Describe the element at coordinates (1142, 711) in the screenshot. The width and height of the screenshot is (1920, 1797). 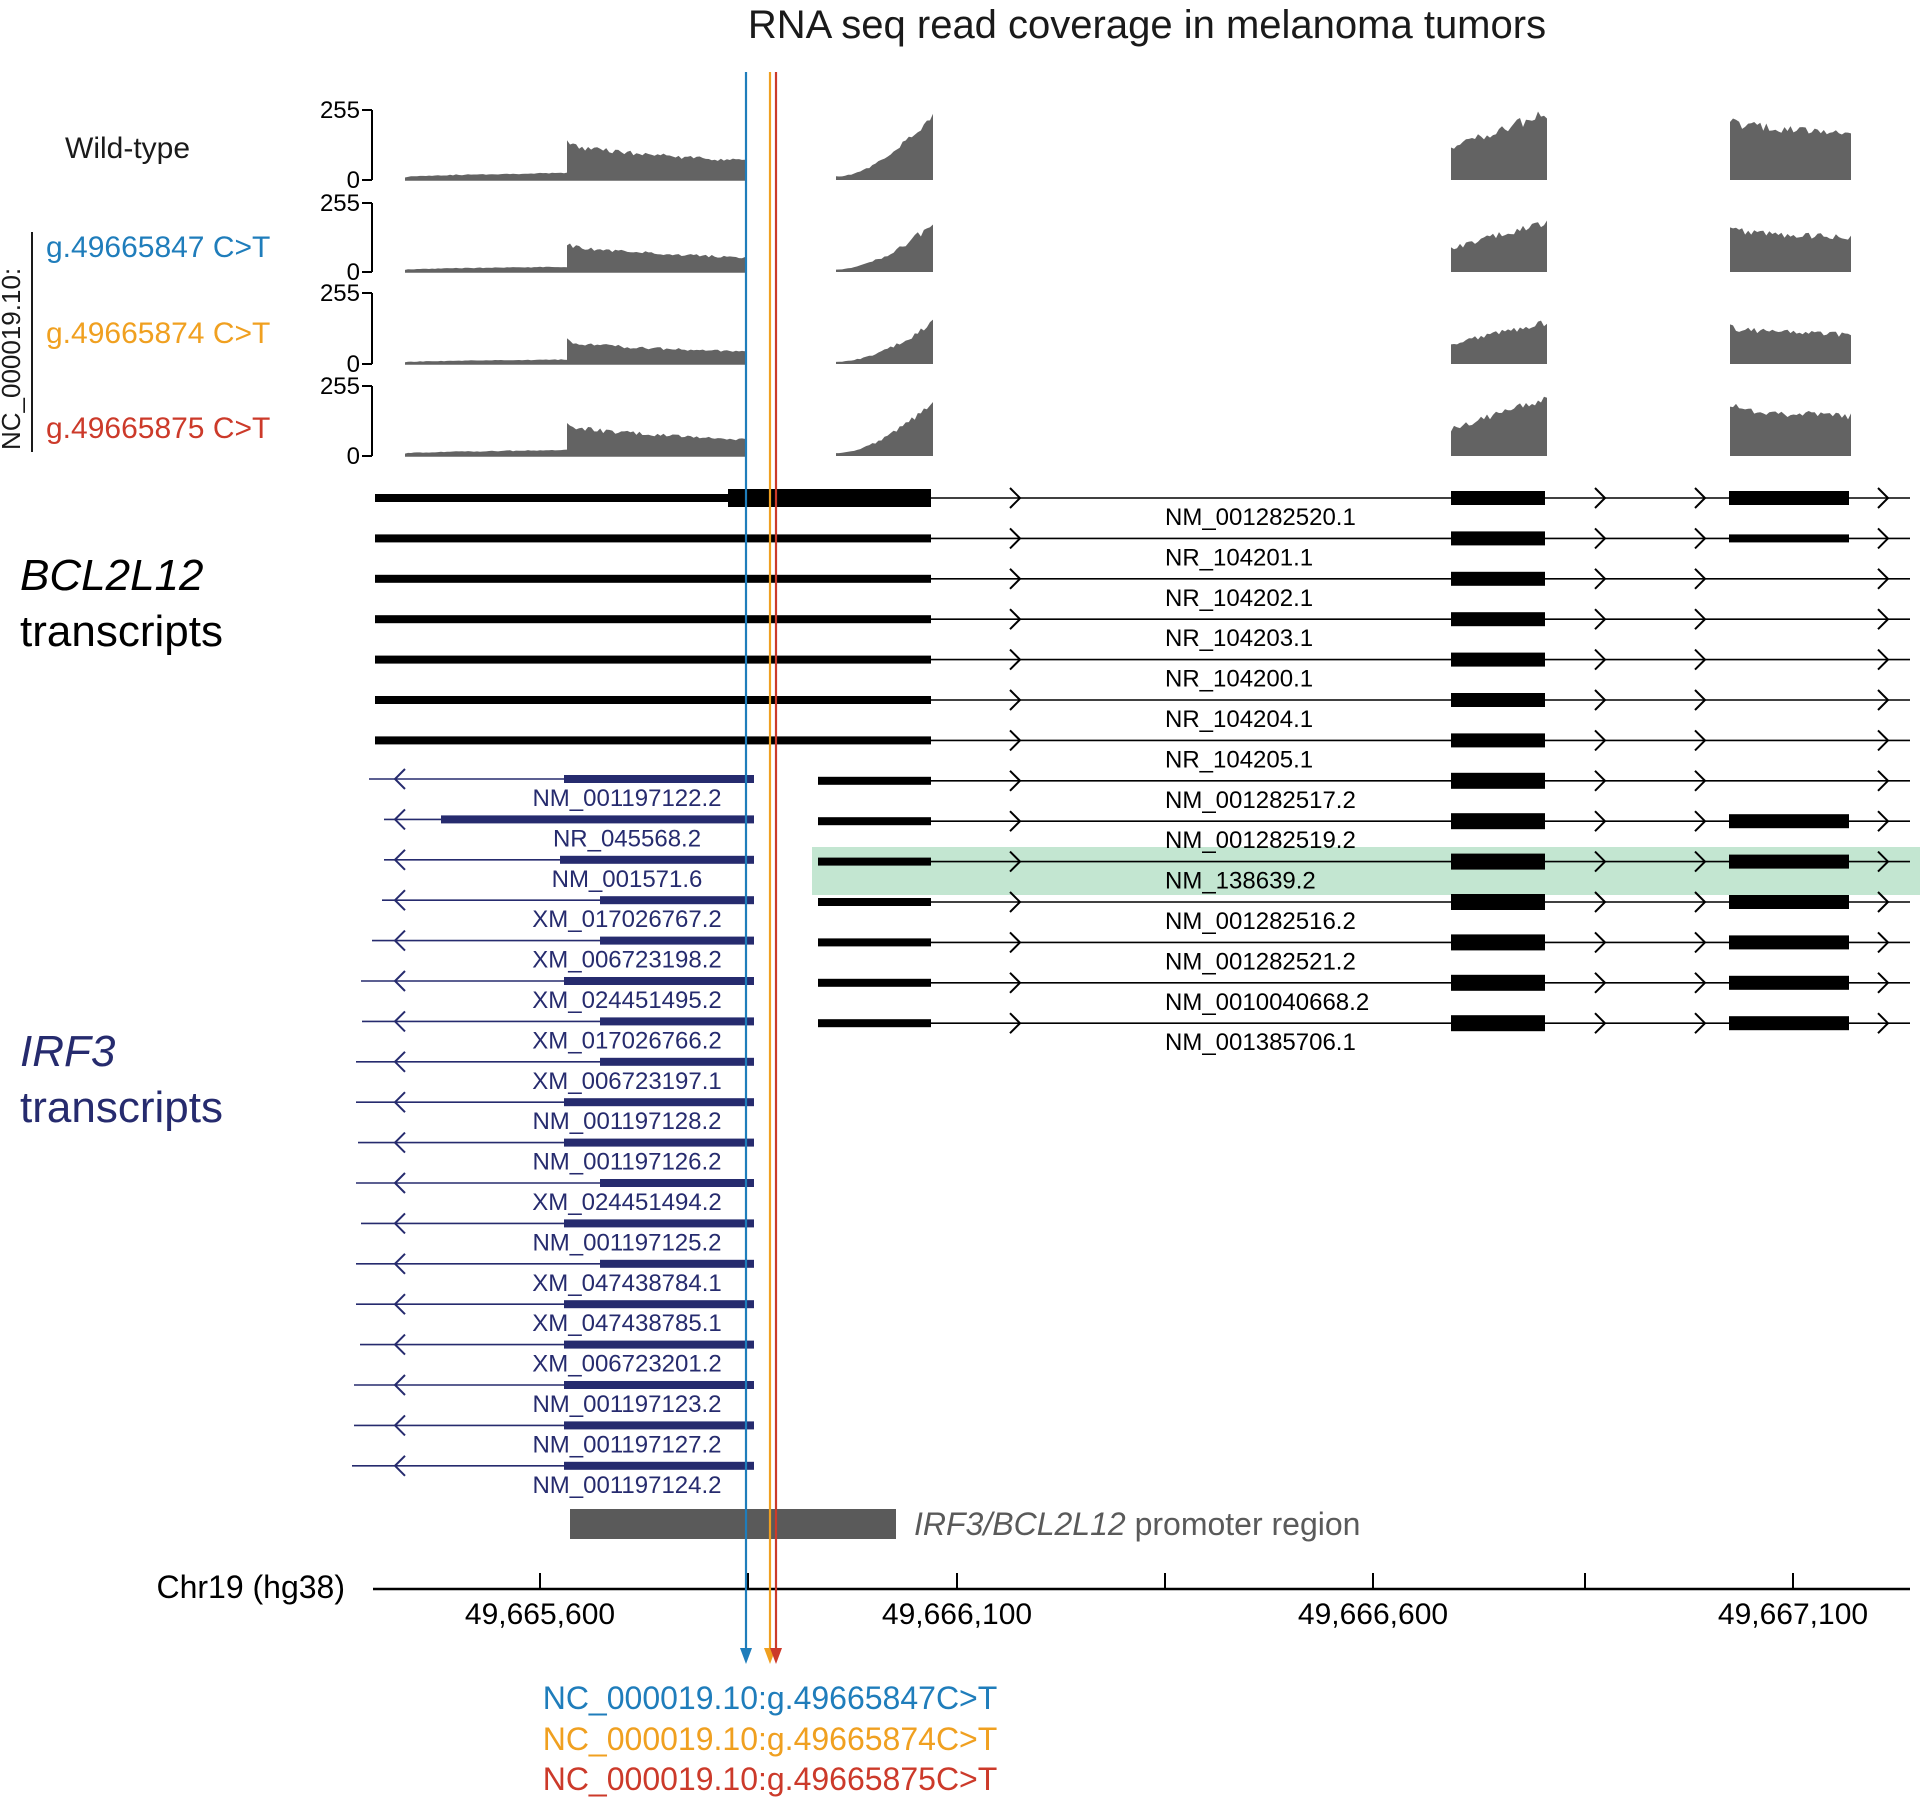
I see `bcl2l12-transcript: NR_104204.1` at that location.